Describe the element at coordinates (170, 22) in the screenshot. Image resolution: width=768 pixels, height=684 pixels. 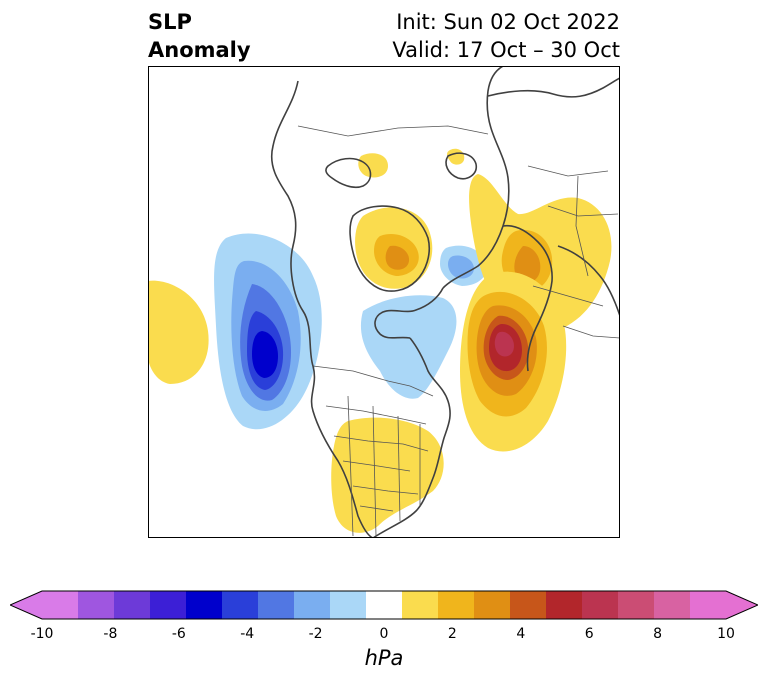
I see `title-line-1: SLP` at that location.